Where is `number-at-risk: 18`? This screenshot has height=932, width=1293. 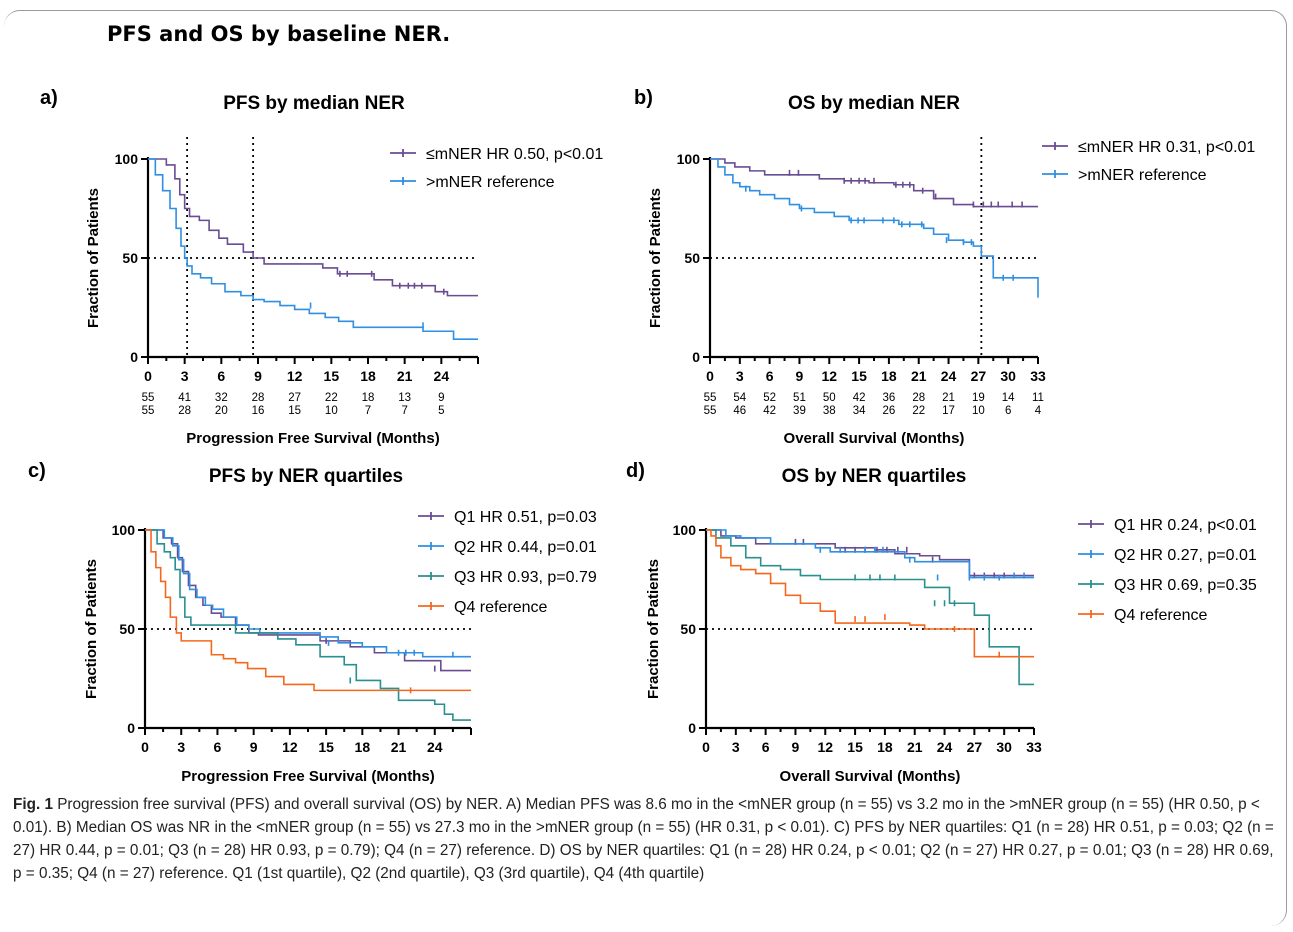
number-at-risk: 18 is located at coordinates (368, 398).